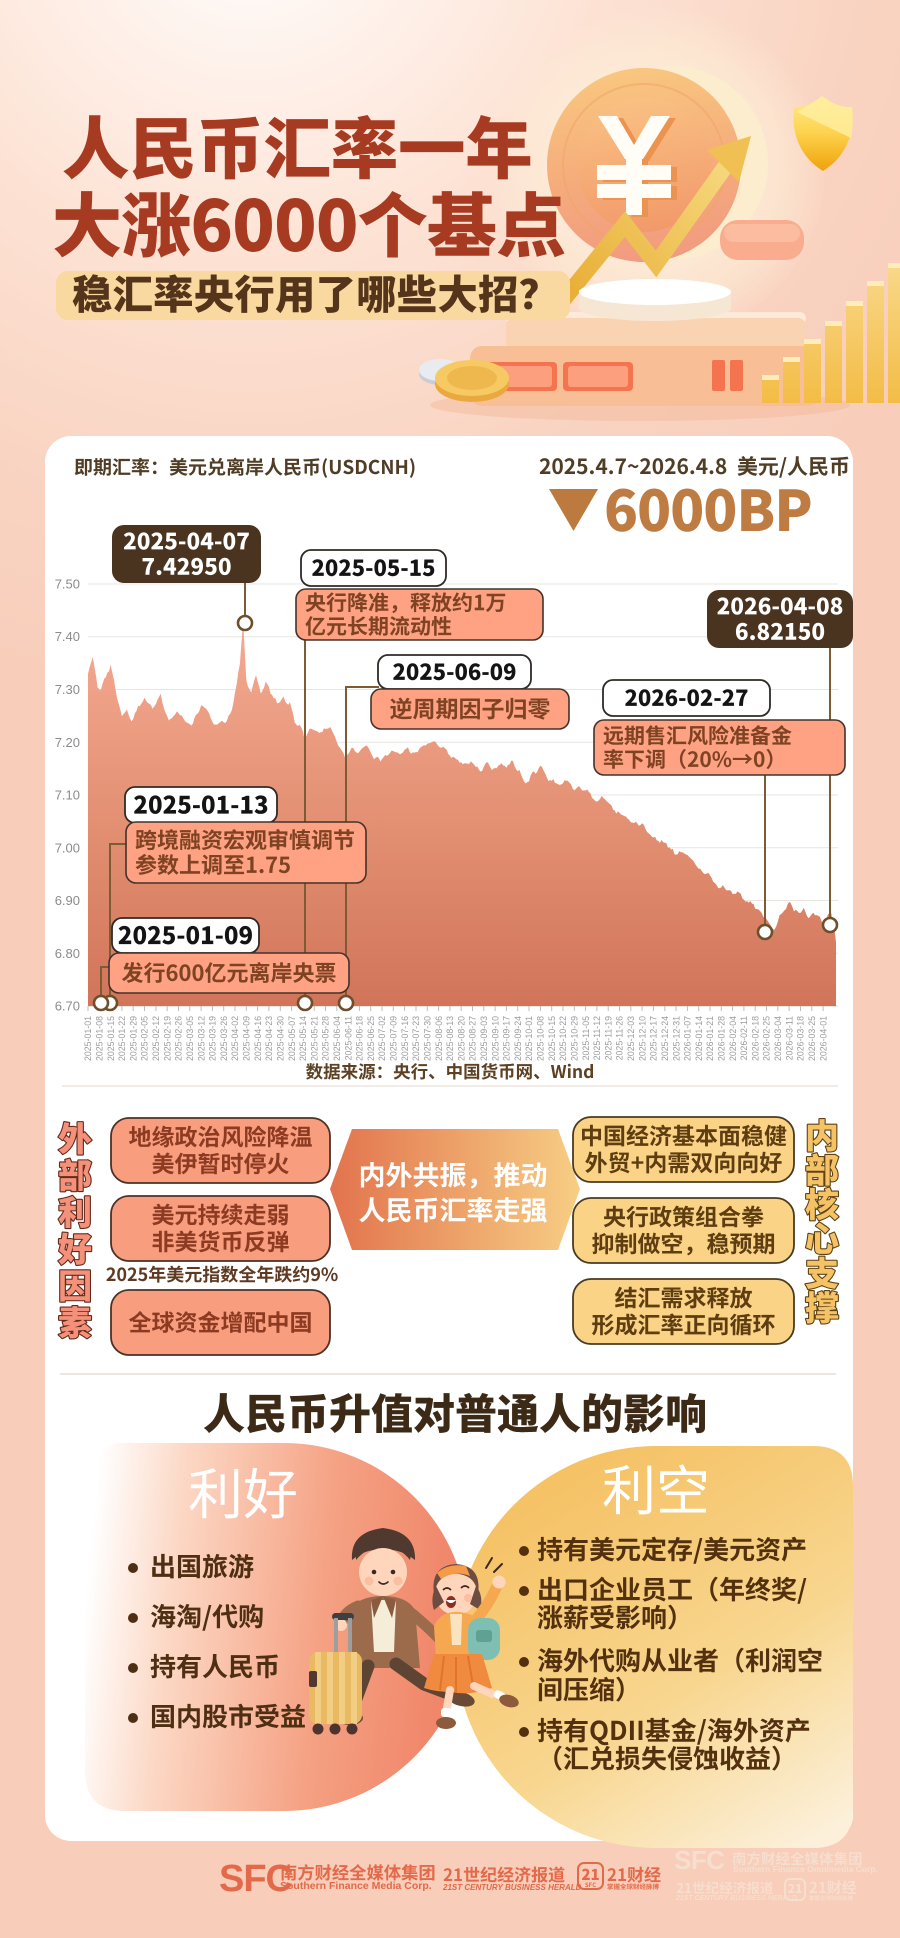 The image size is (900, 1938). Describe the element at coordinates (67, 795) in the screenshot. I see `svg-text: 7.10` at that location.